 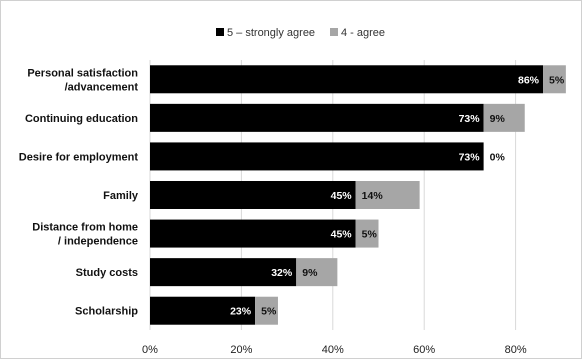 What do you see at coordinates (498, 157) in the screenshot?
I see `data-label: 0%` at bounding box center [498, 157].